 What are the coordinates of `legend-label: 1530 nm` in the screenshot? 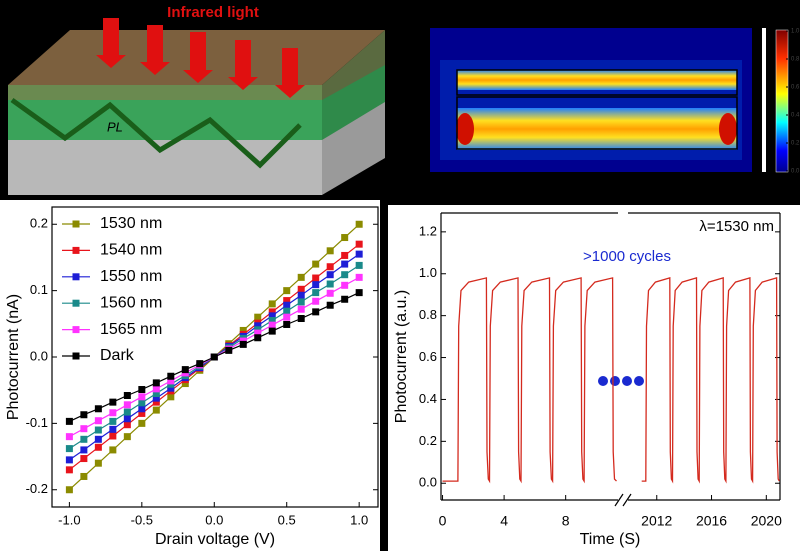 It's located at (131, 223).